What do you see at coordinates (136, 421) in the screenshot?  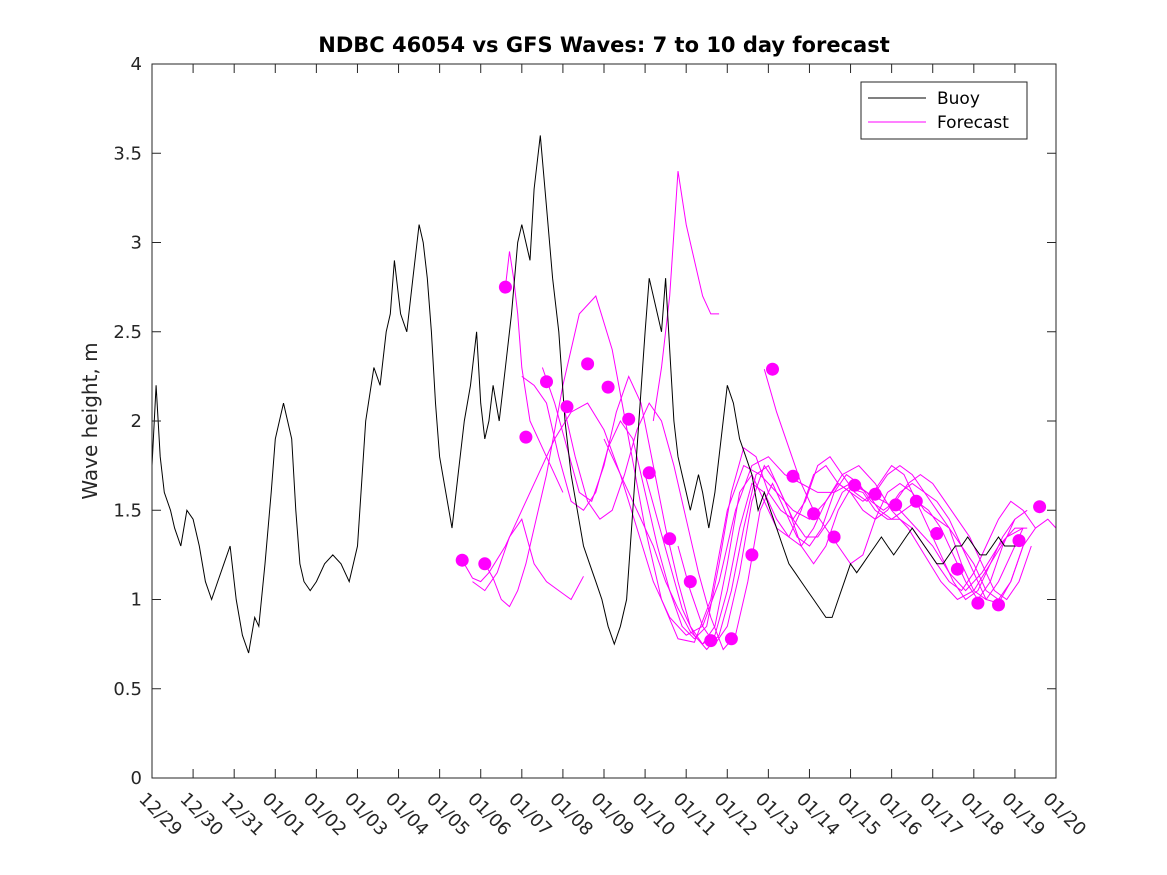 I see `y-tick-label: 2` at bounding box center [136, 421].